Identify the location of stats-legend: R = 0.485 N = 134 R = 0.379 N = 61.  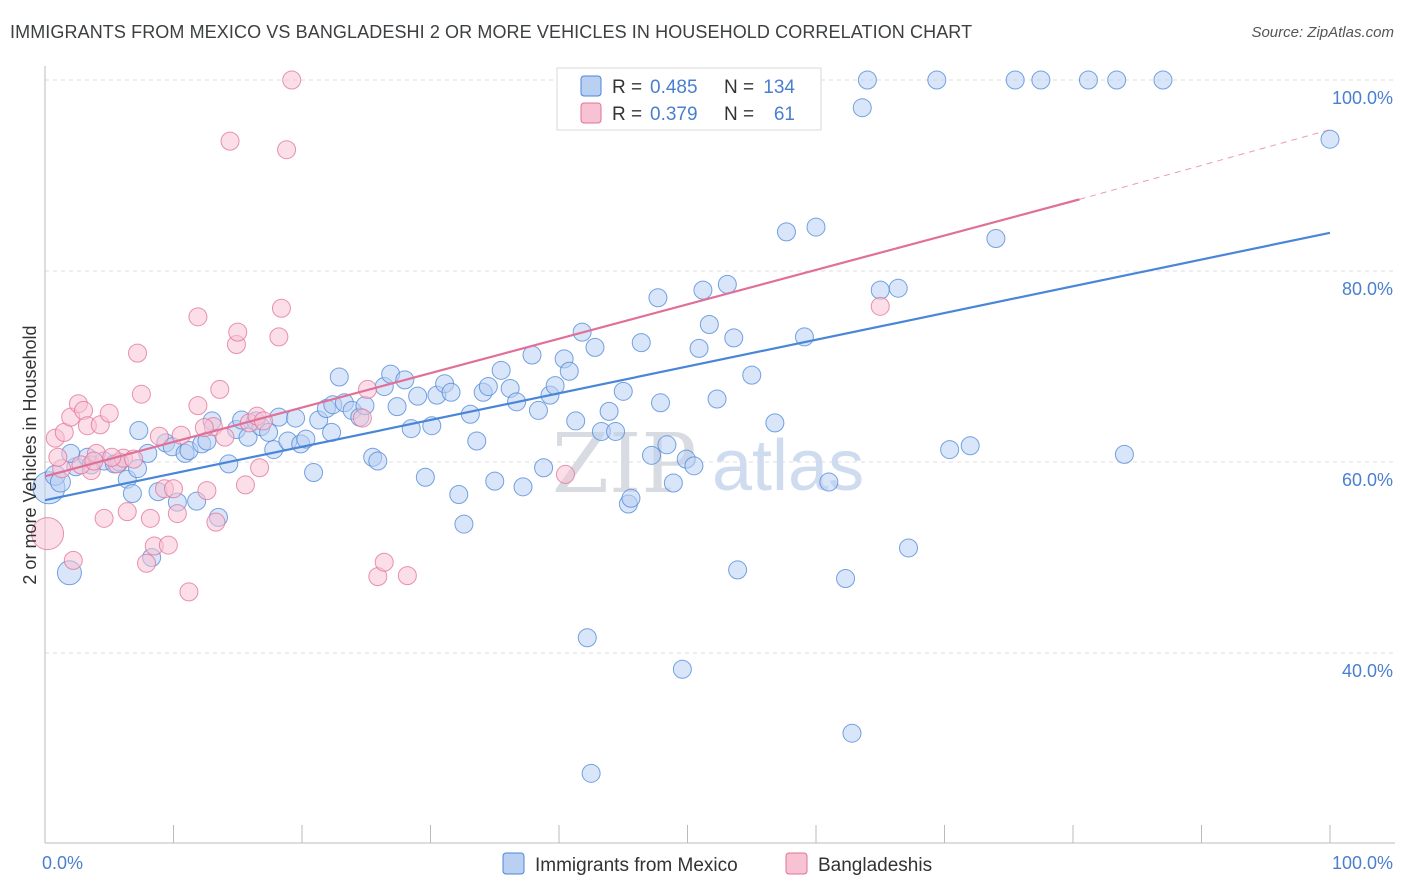
(689, 99).